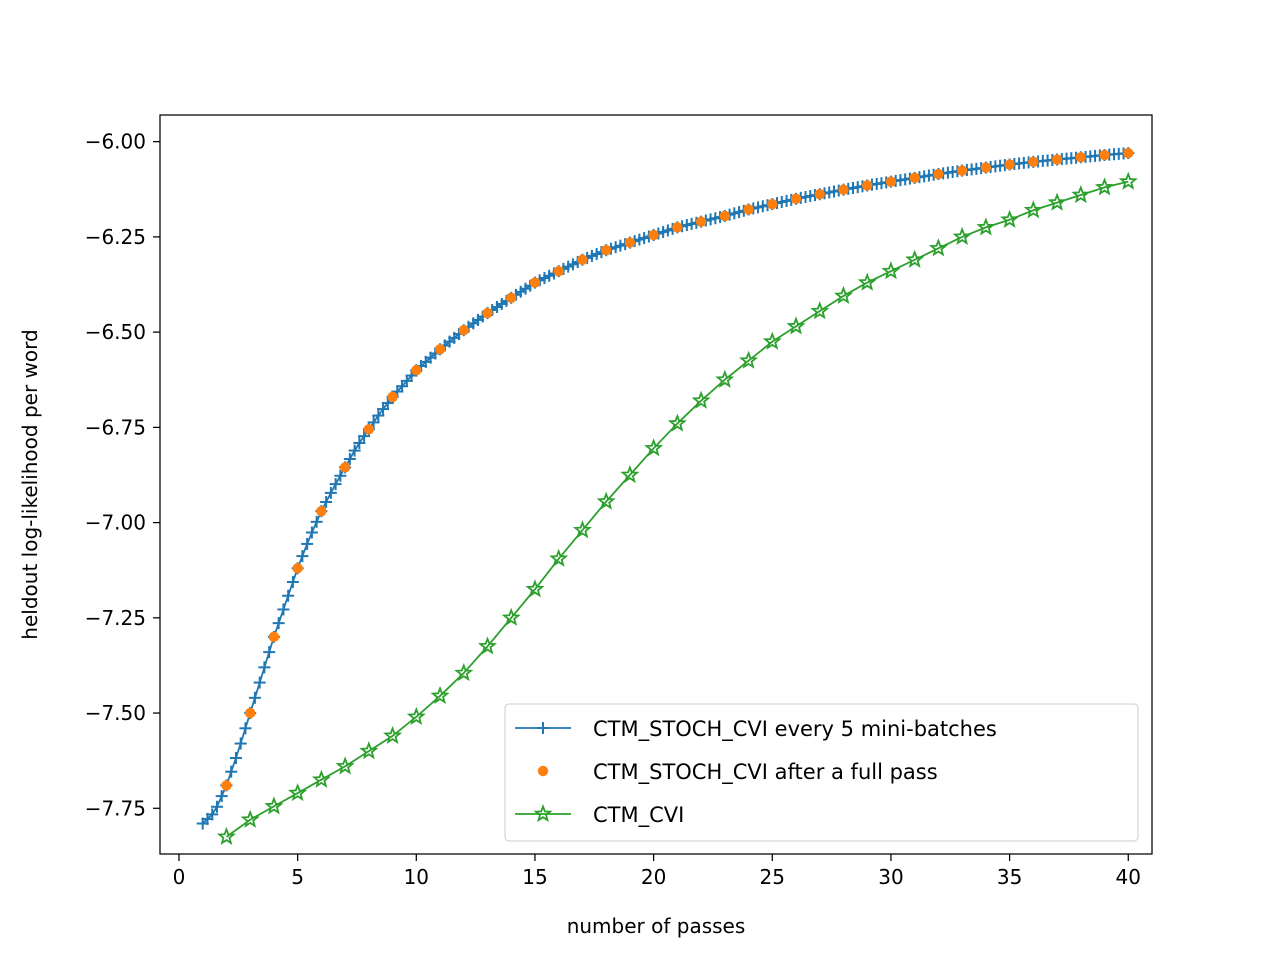 This screenshot has height=960, width=1280. Describe the element at coordinates (1128, 877) in the screenshot. I see `x-tick-label: 40` at that location.